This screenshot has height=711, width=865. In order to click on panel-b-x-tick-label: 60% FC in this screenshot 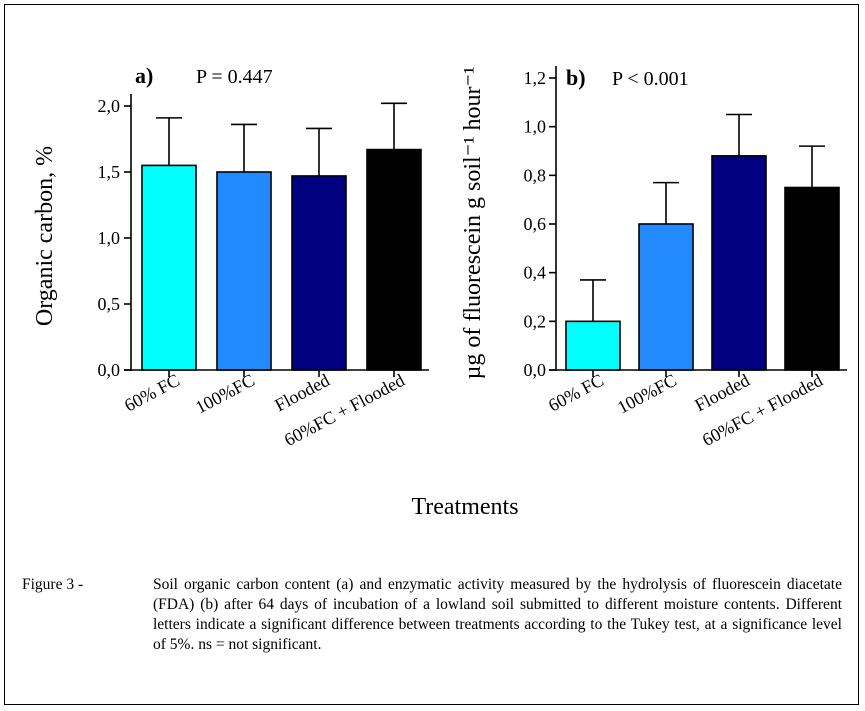, I will do `click(576, 393)`.